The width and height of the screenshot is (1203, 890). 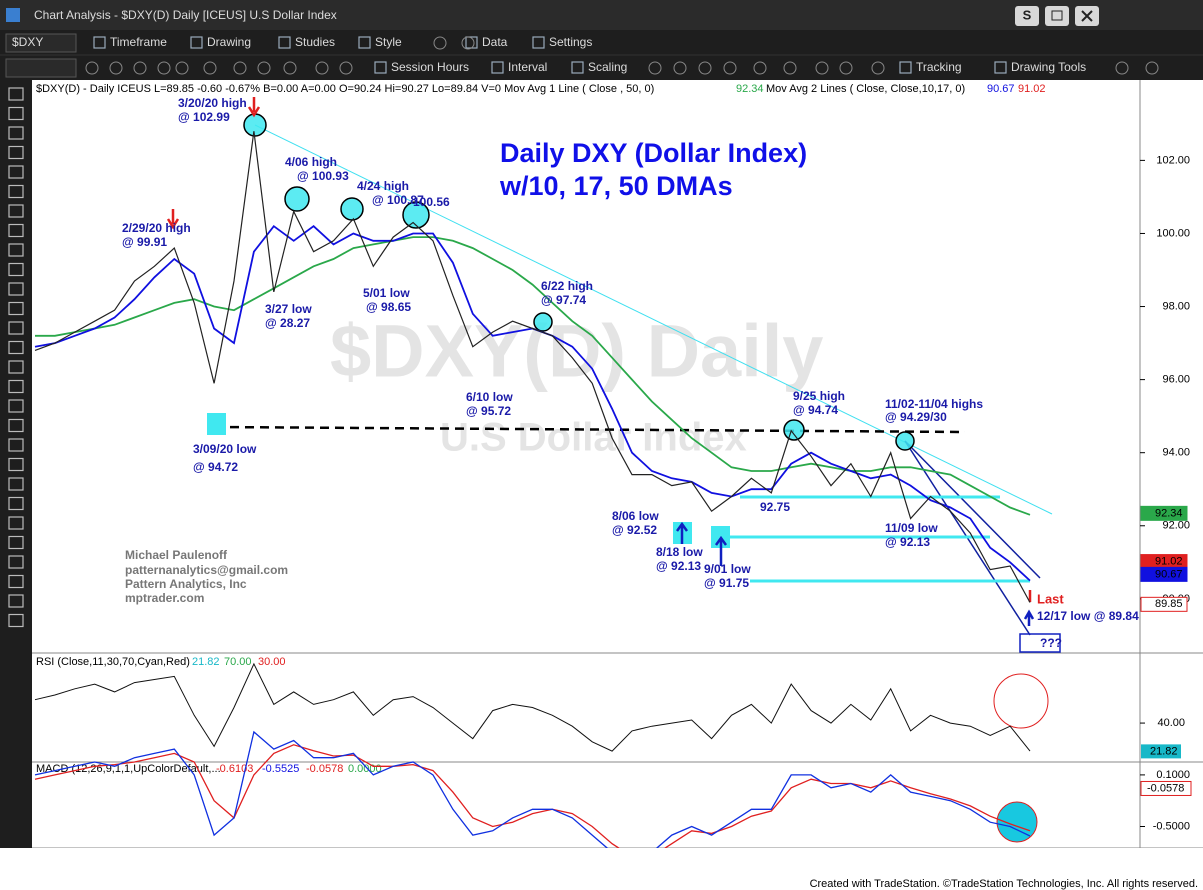 I want to click on toolbar-button: Interval, so click(x=527, y=67).